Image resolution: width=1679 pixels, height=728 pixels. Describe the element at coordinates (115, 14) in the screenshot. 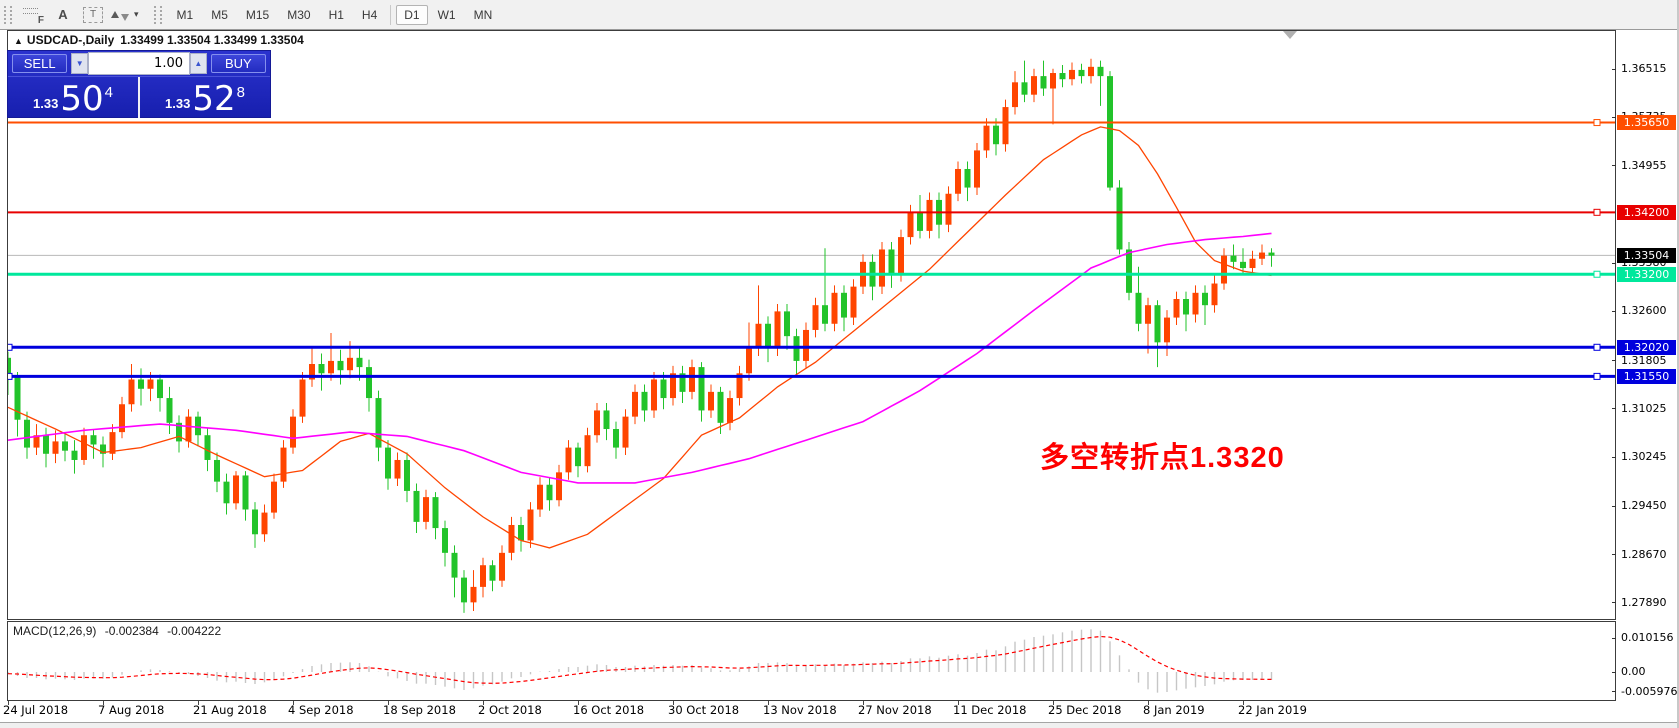

I see `arrow-up-glyph` at that location.